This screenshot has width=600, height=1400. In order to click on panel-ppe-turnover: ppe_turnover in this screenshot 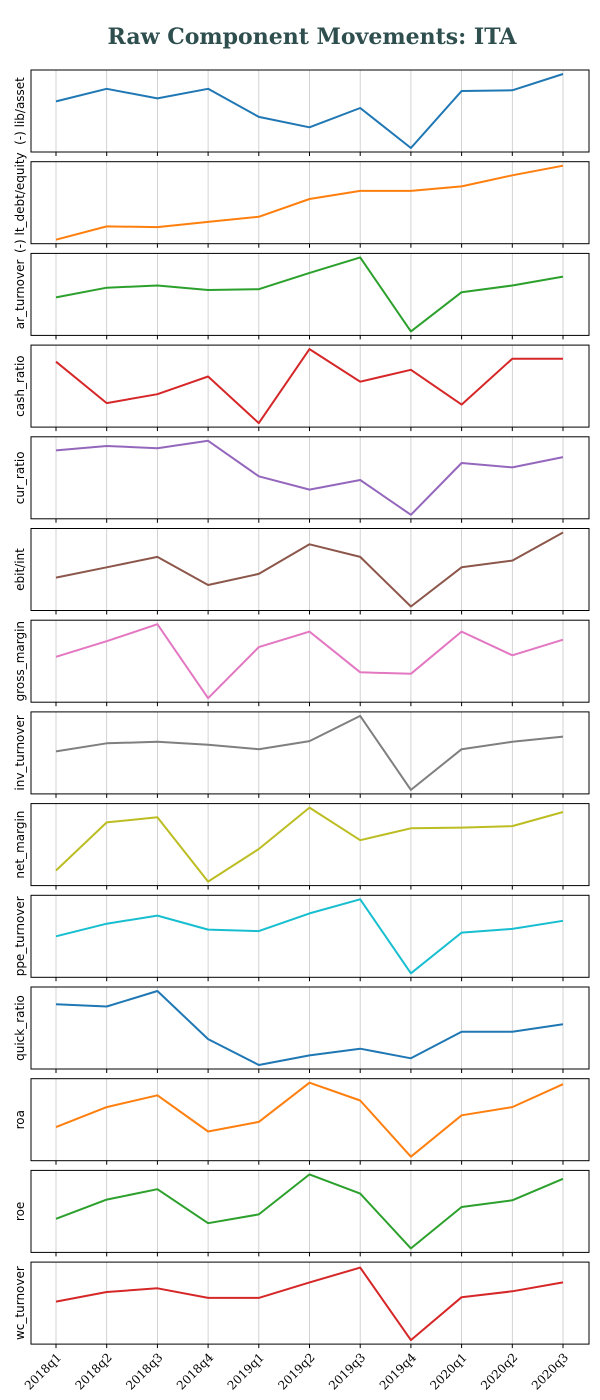, I will do `click(301, 938)`.